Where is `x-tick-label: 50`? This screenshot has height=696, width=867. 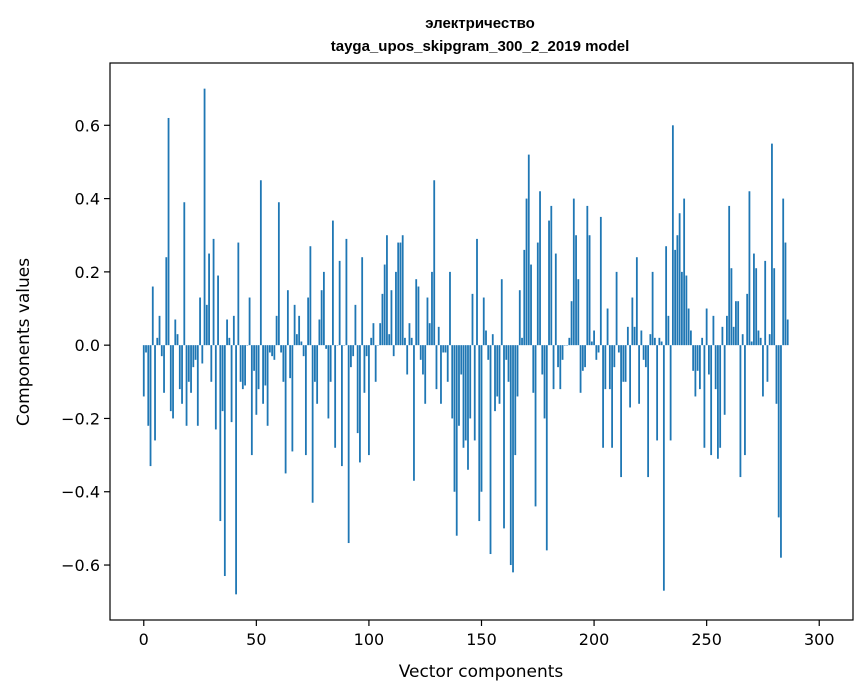
x-tick-label: 50 is located at coordinates (256, 639).